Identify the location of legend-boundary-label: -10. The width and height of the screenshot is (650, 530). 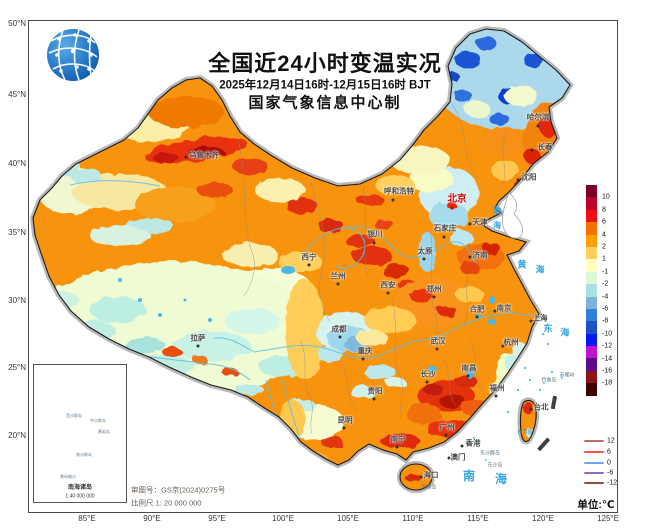
(607, 334).